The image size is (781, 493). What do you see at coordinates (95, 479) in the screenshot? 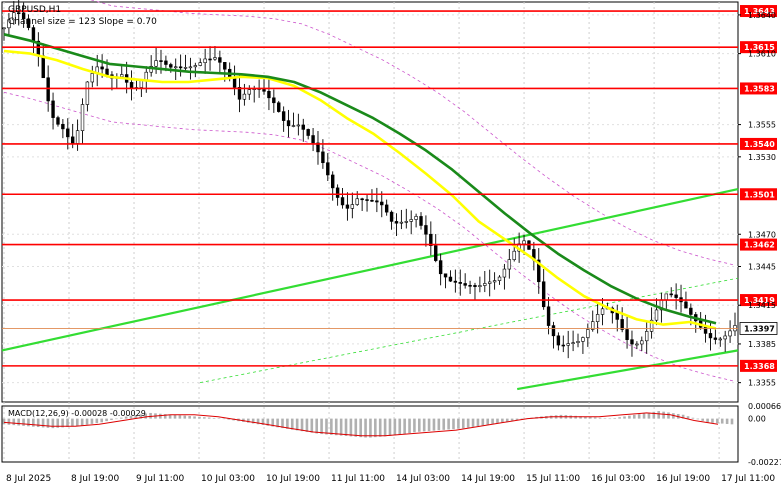
I see `x-tick-label: 8 Jul 19:00` at bounding box center [95, 479].